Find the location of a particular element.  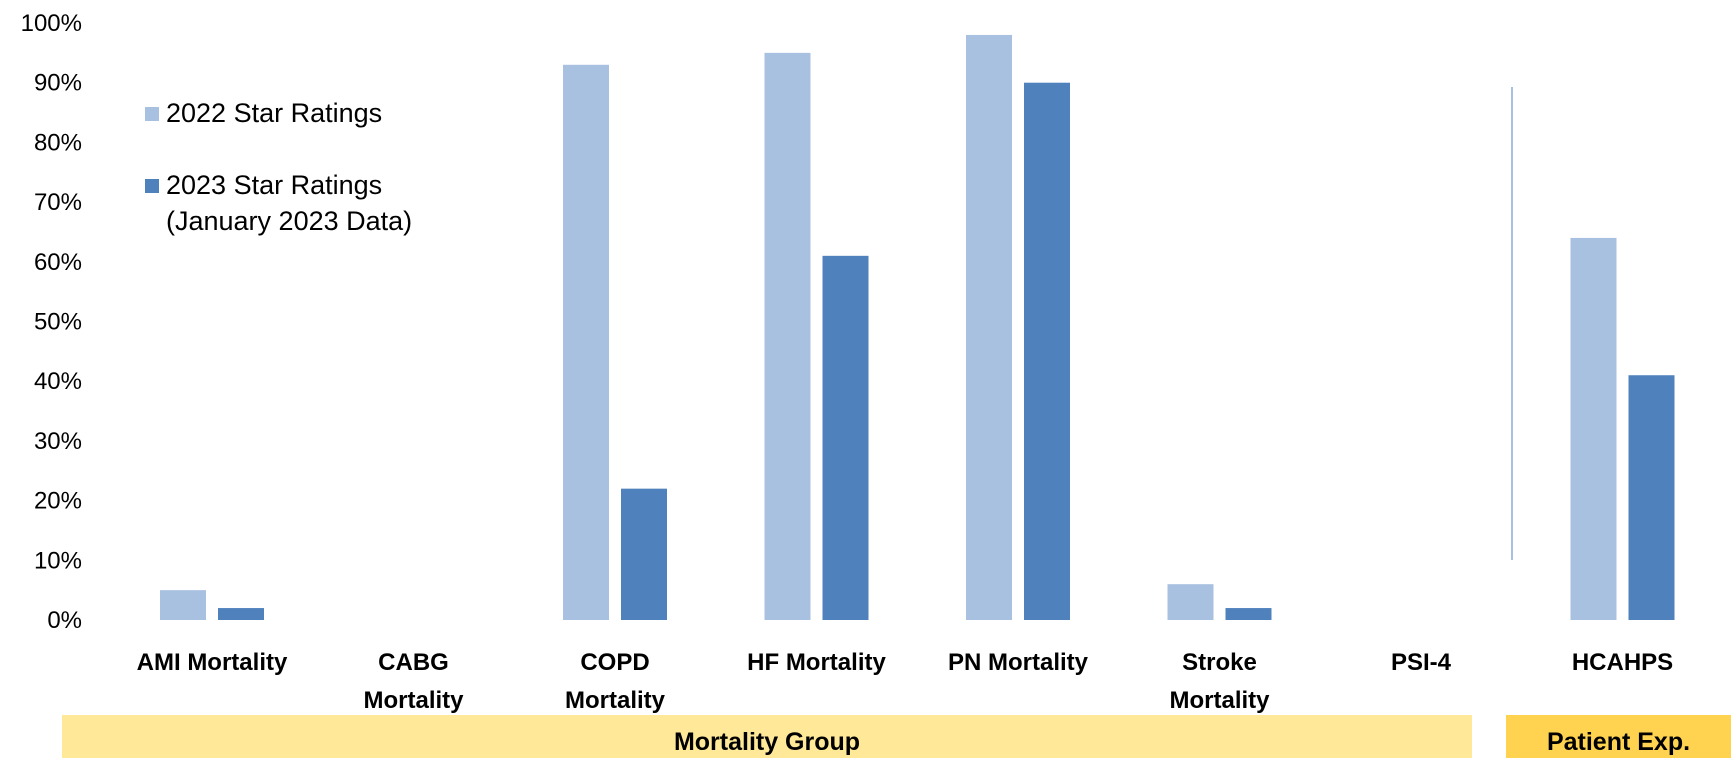

legend-label: 2023 Star Ratings is located at coordinates (274, 185).